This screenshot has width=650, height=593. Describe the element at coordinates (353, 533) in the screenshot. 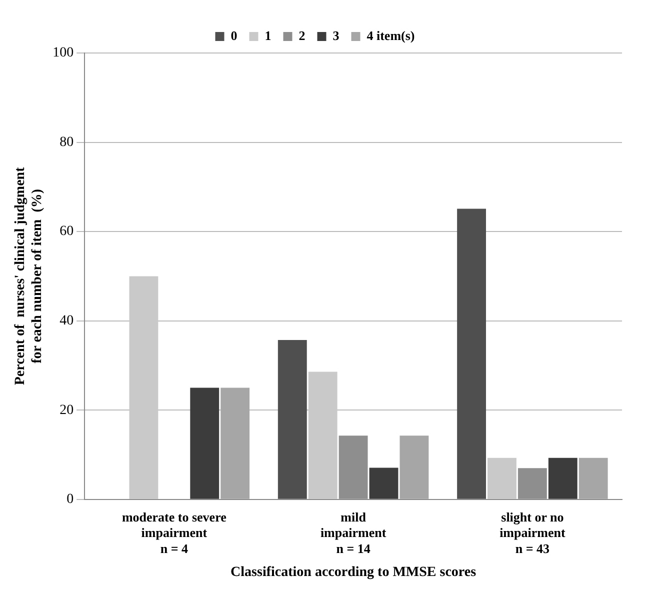

I see `x-tick-label: mild impairment n = 14` at that location.